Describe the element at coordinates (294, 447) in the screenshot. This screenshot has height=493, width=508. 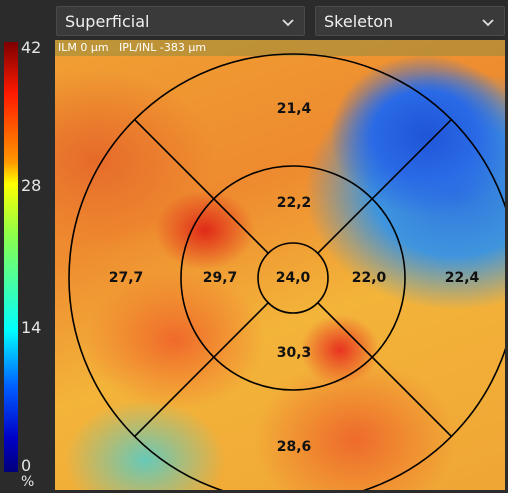
I see `sector-outer-inferior-value: 28,6` at that location.